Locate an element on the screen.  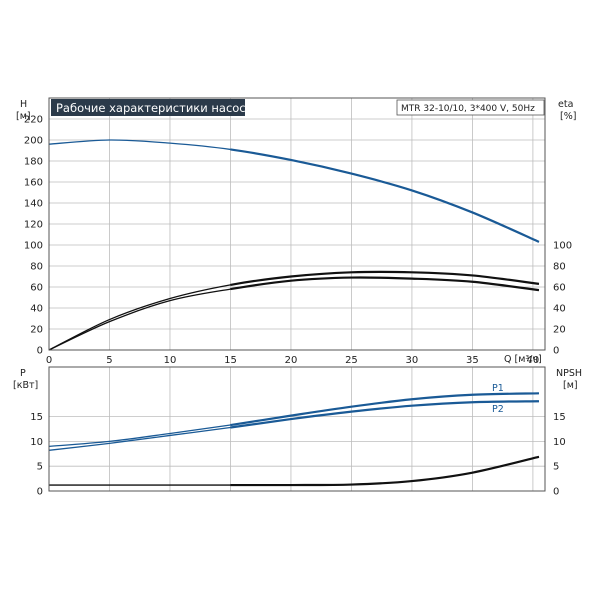
left-axis-tick-label: 10 is located at coordinates (36, 442).